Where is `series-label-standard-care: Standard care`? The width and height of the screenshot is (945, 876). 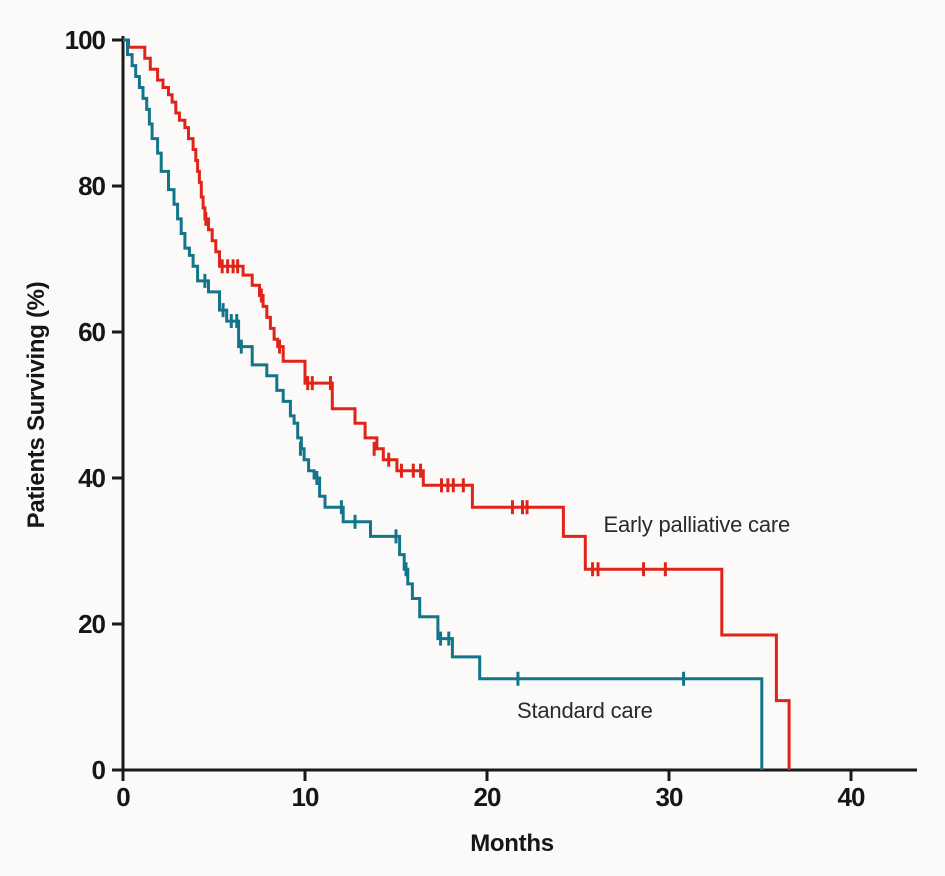
series-label-standard-care: Standard care is located at coordinates (585, 710).